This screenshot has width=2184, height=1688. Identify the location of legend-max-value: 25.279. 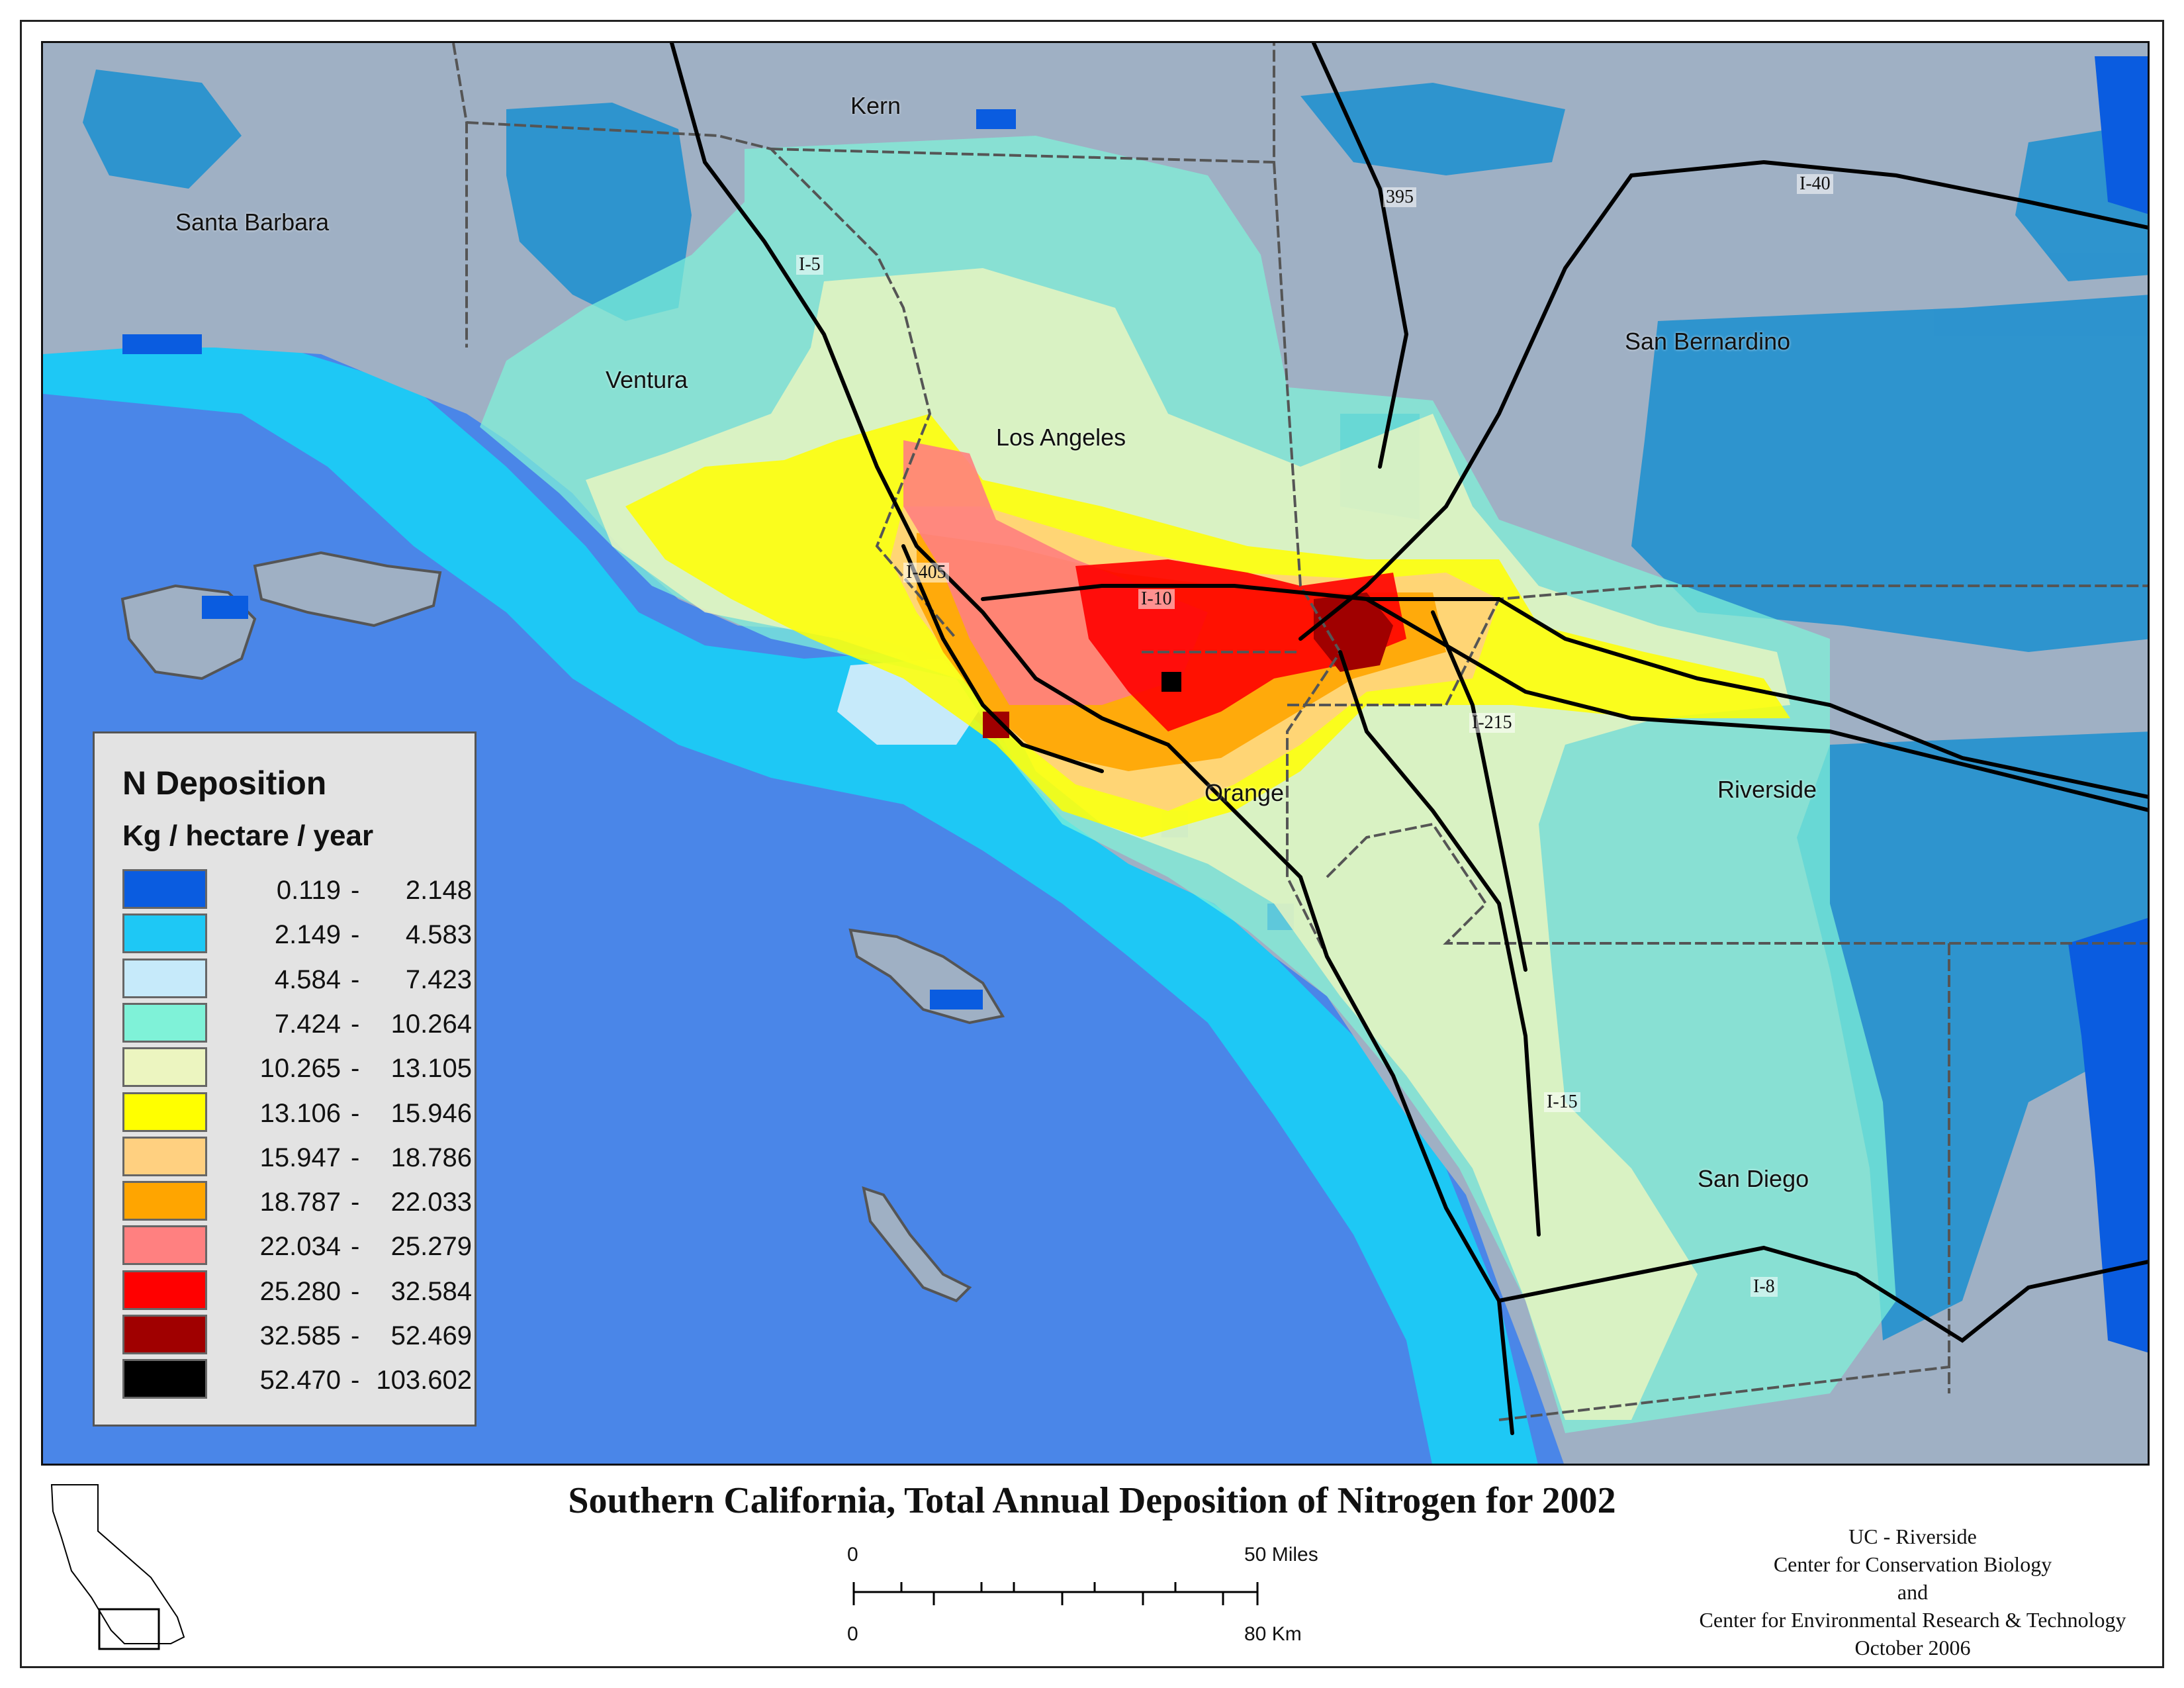
(431, 1247).